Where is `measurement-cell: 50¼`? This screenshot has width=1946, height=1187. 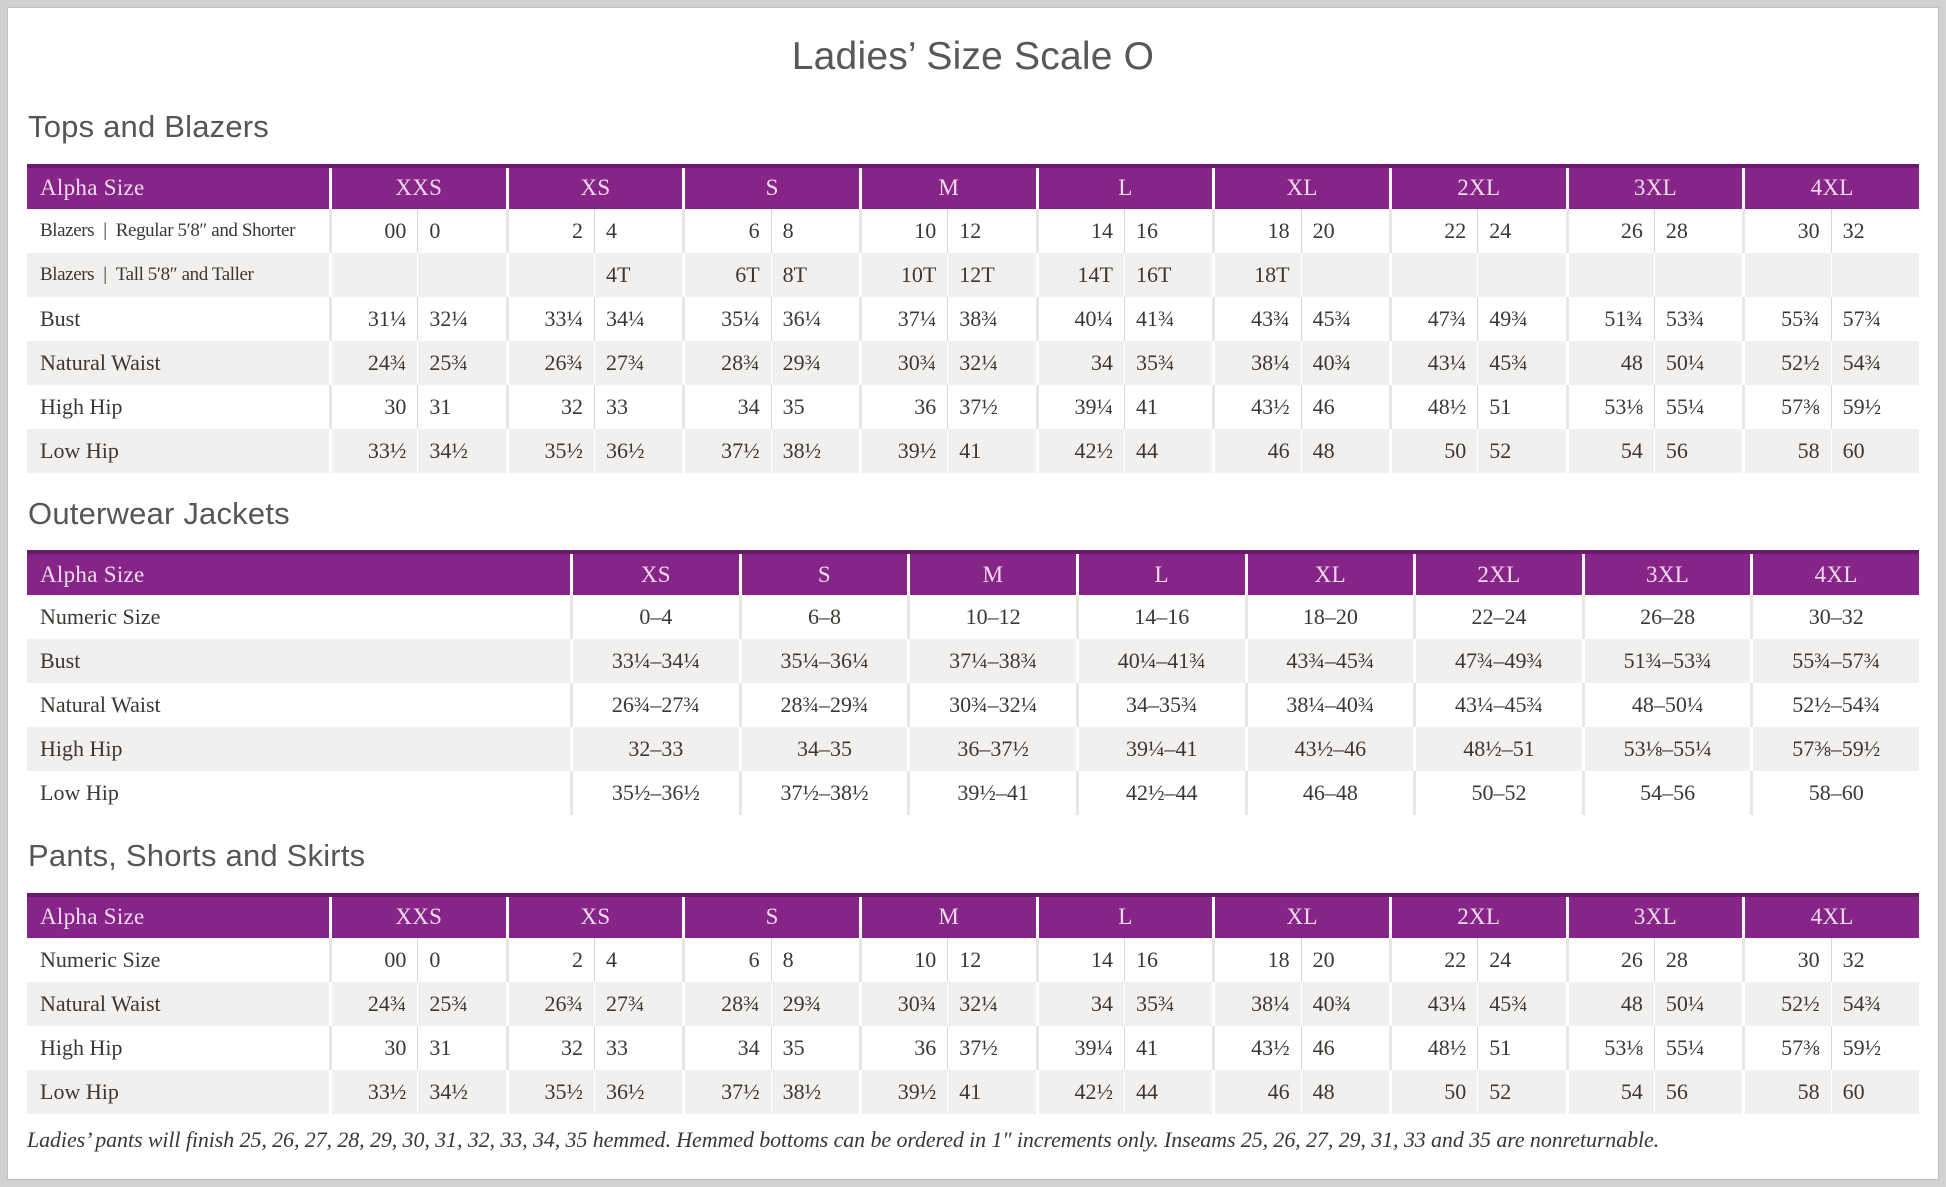 measurement-cell: 50¼ is located at coordinates (1698, 1003).